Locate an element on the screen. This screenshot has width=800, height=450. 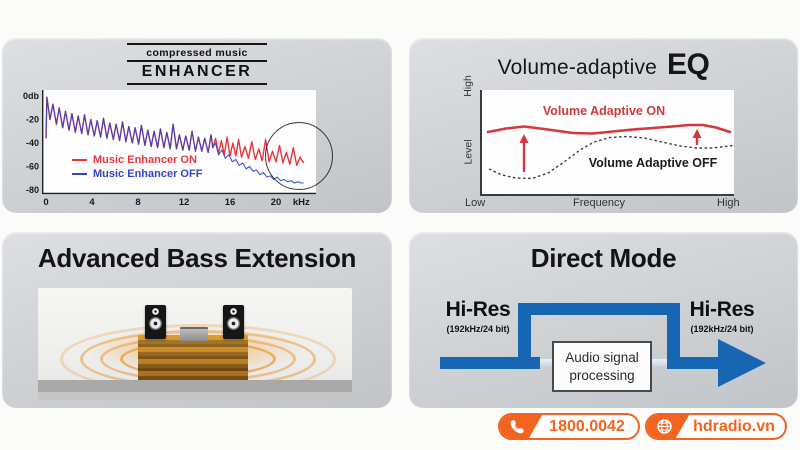
signal-bar-top is located at coordinates (599, 309).